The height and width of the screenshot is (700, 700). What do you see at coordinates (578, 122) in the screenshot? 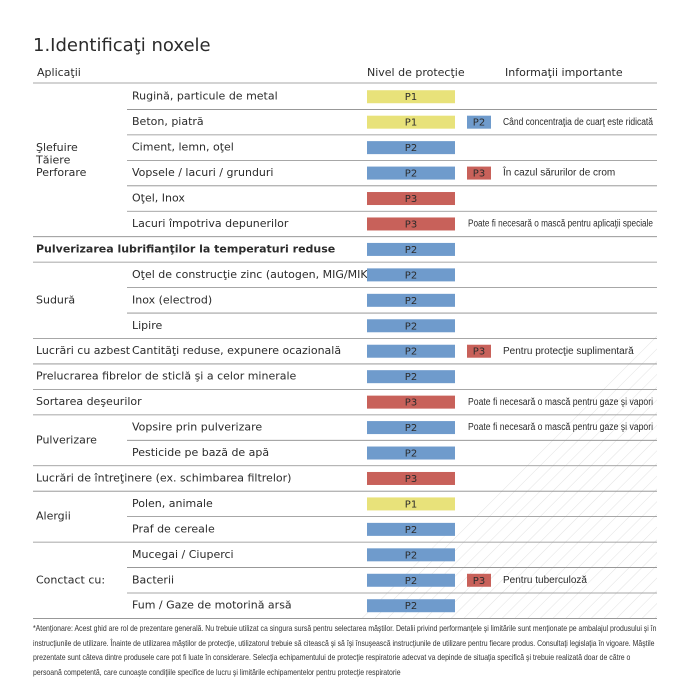
I see `info-text: Când concentraţia de cuarţ este ridicată` at bounding box center [578, 122].